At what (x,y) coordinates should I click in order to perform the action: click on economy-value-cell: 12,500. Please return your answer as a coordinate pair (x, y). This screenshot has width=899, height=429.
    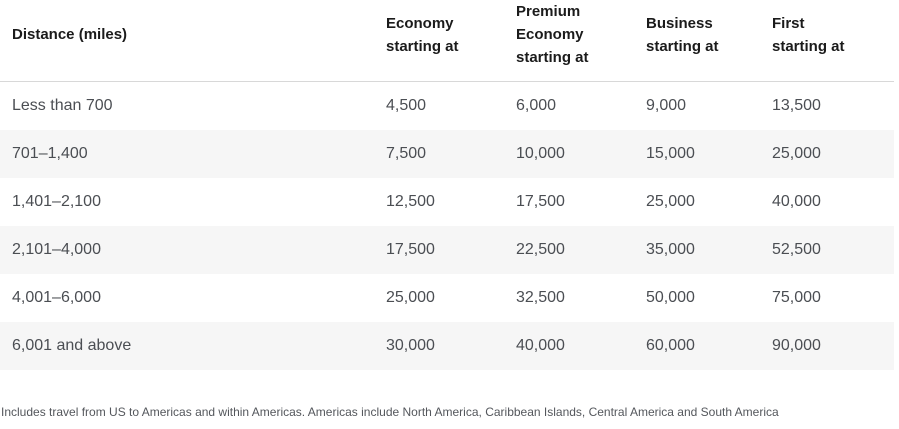
    Looking at the image, I should click on (410, 201).